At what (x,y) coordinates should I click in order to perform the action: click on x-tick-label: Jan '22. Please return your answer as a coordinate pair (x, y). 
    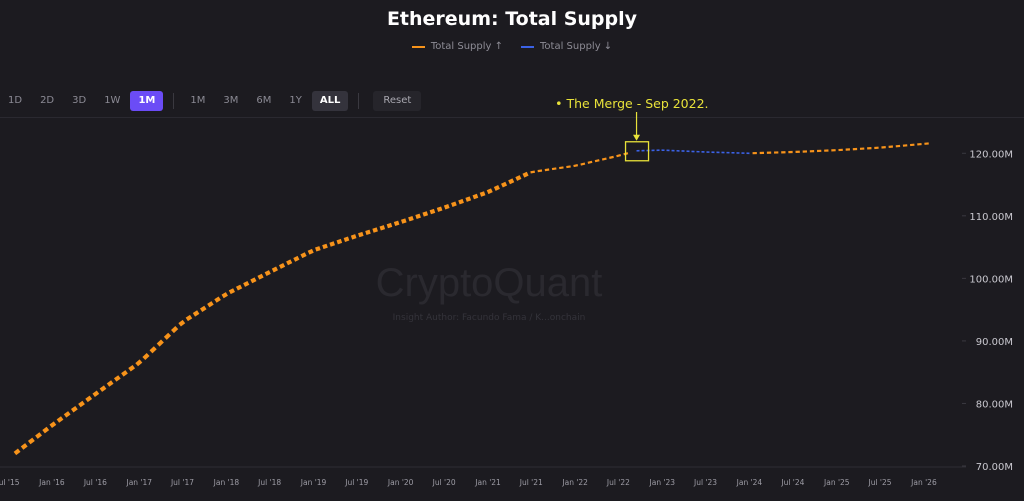
    Looking at the image, I should click on (574, 482).